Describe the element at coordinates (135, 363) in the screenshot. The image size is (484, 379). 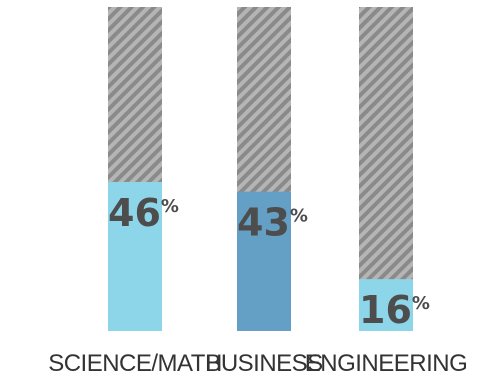
I see `category-label-science-math: SCIENCE/MATH` at that location.